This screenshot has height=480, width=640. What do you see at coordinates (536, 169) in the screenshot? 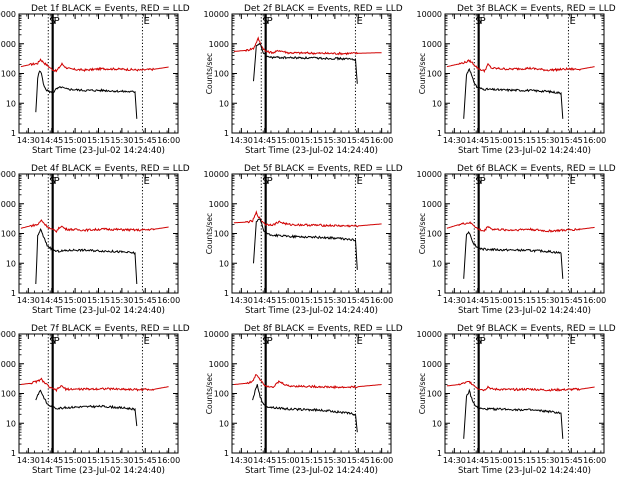
I see `panel-title: Det 6f BLACK = Events, RED = LLD` at bounding box center [536, 169].